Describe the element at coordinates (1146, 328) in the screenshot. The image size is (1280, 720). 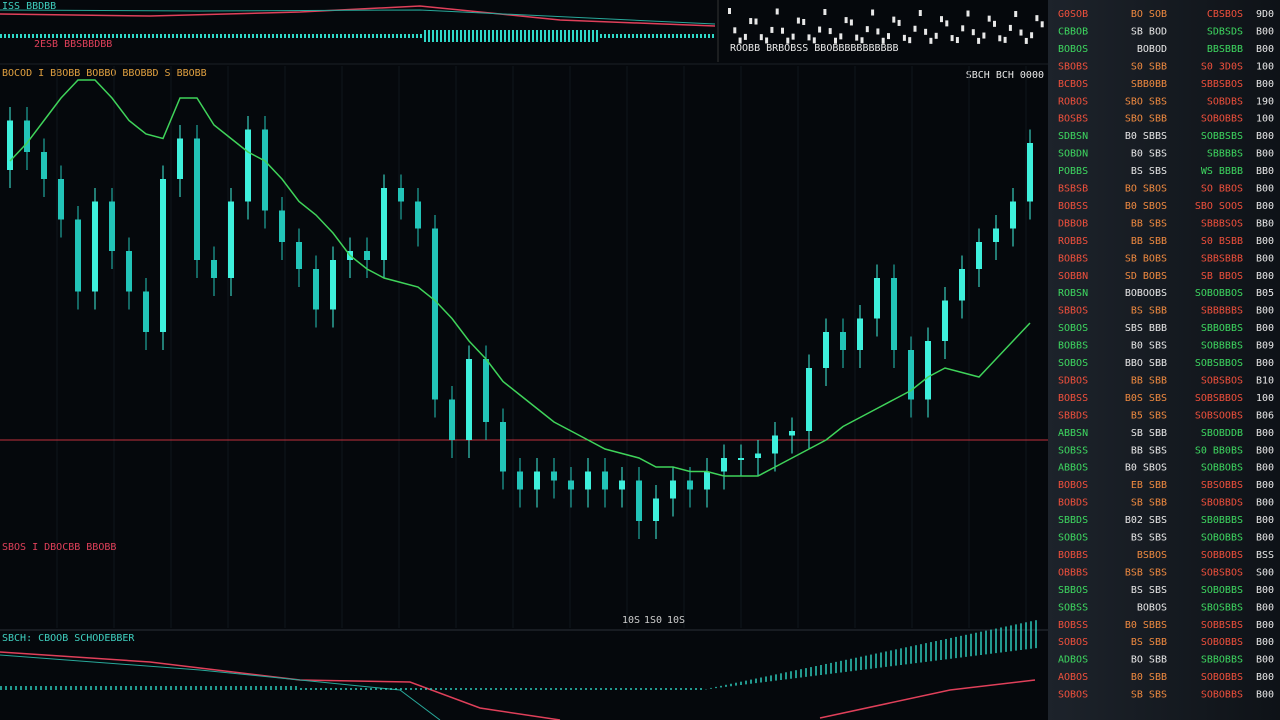
I see `book-price: SBS BBB` at that location.